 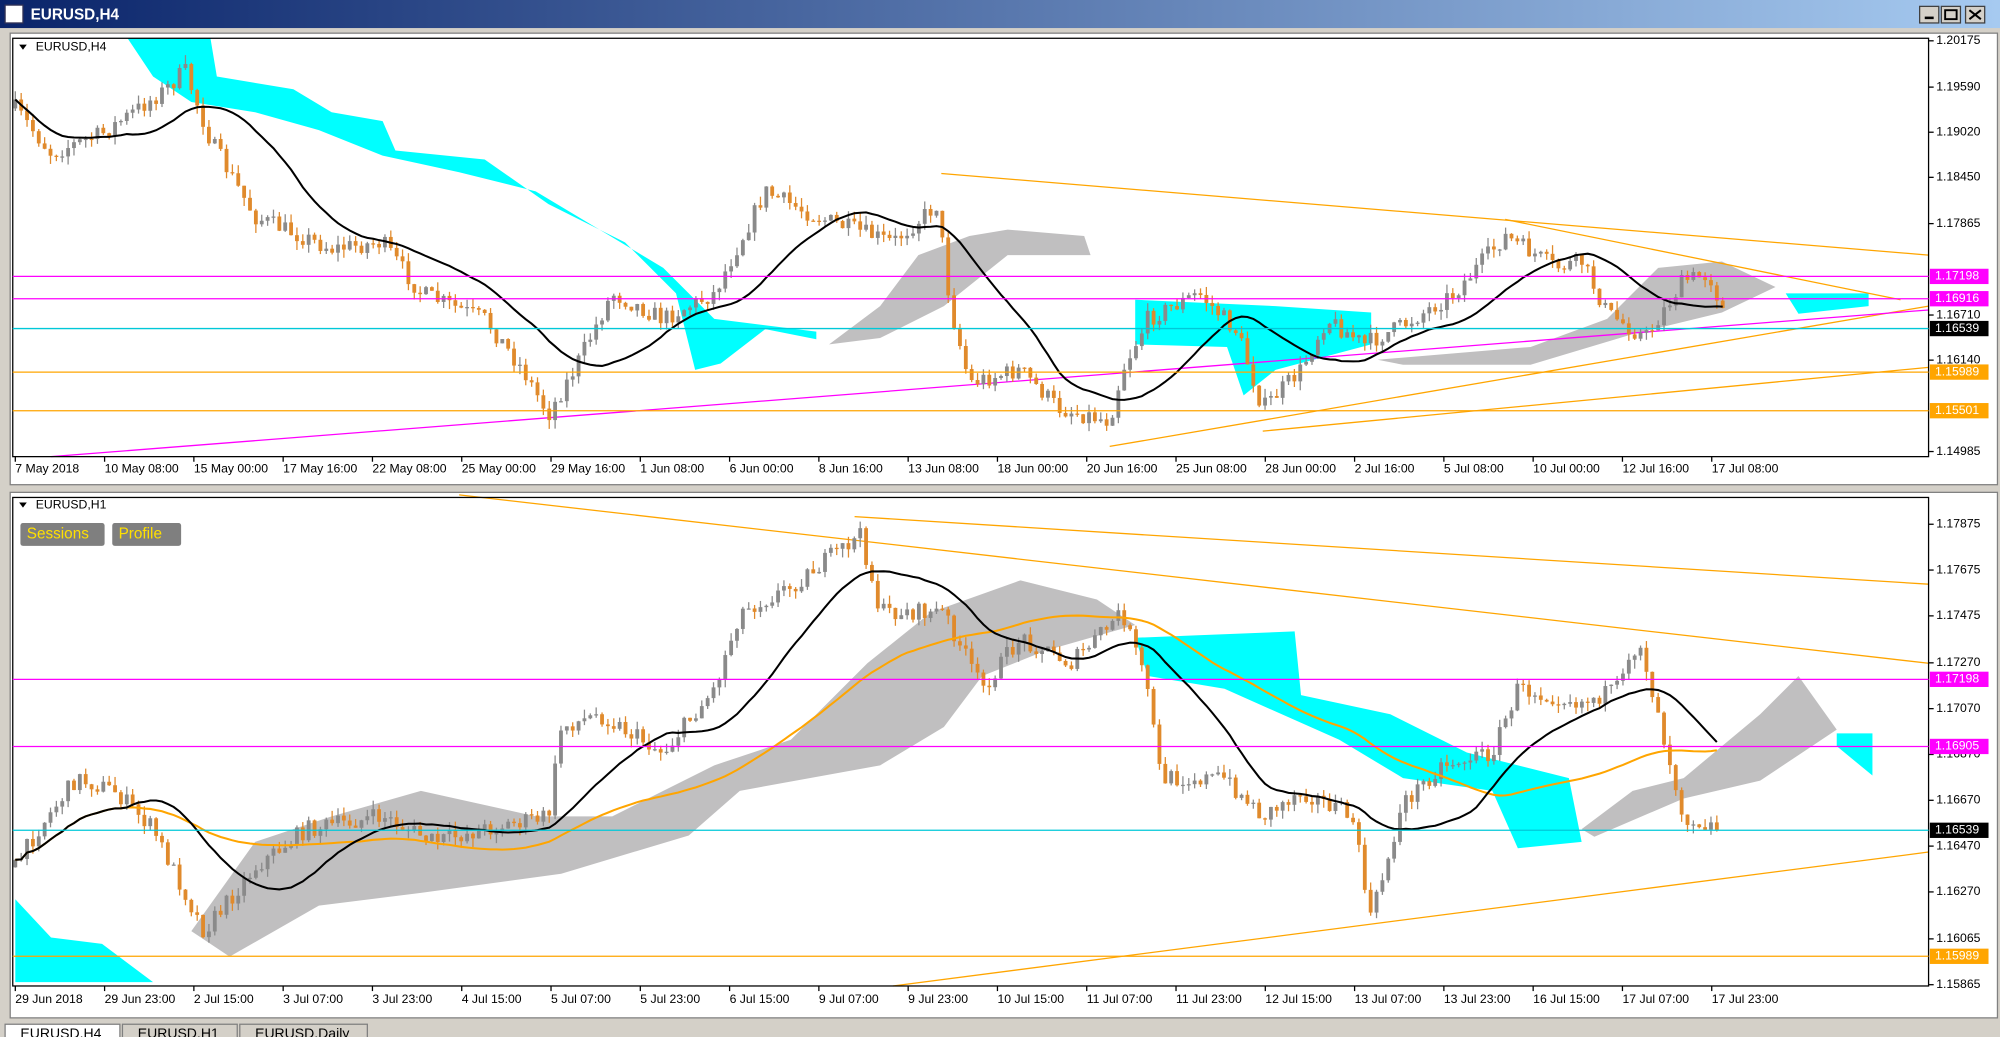 I want to click on time-label: 2 Jul 16:00, so click(x=1385, y=469).